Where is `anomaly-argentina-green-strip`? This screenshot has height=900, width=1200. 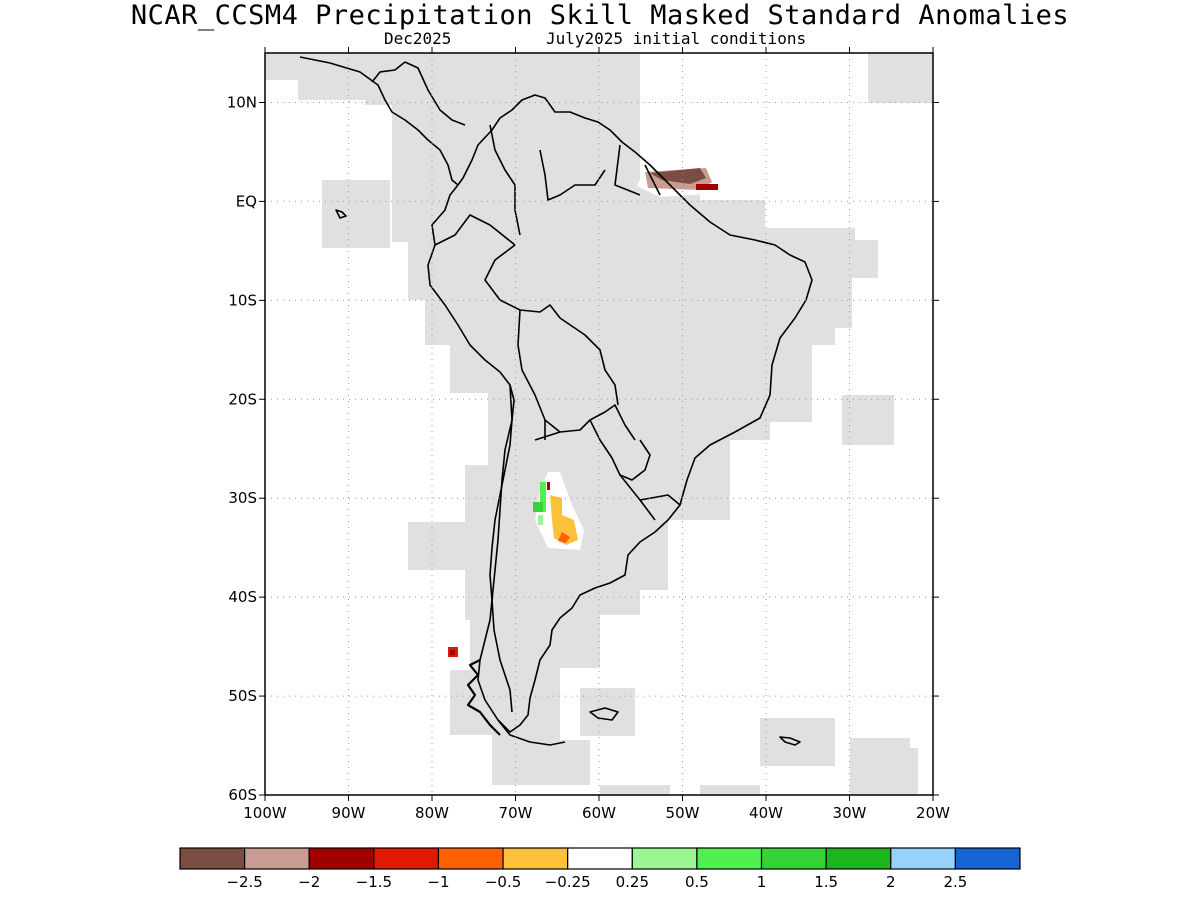 anomaly-argentina-green-strip is located at coordinates (543, 497).